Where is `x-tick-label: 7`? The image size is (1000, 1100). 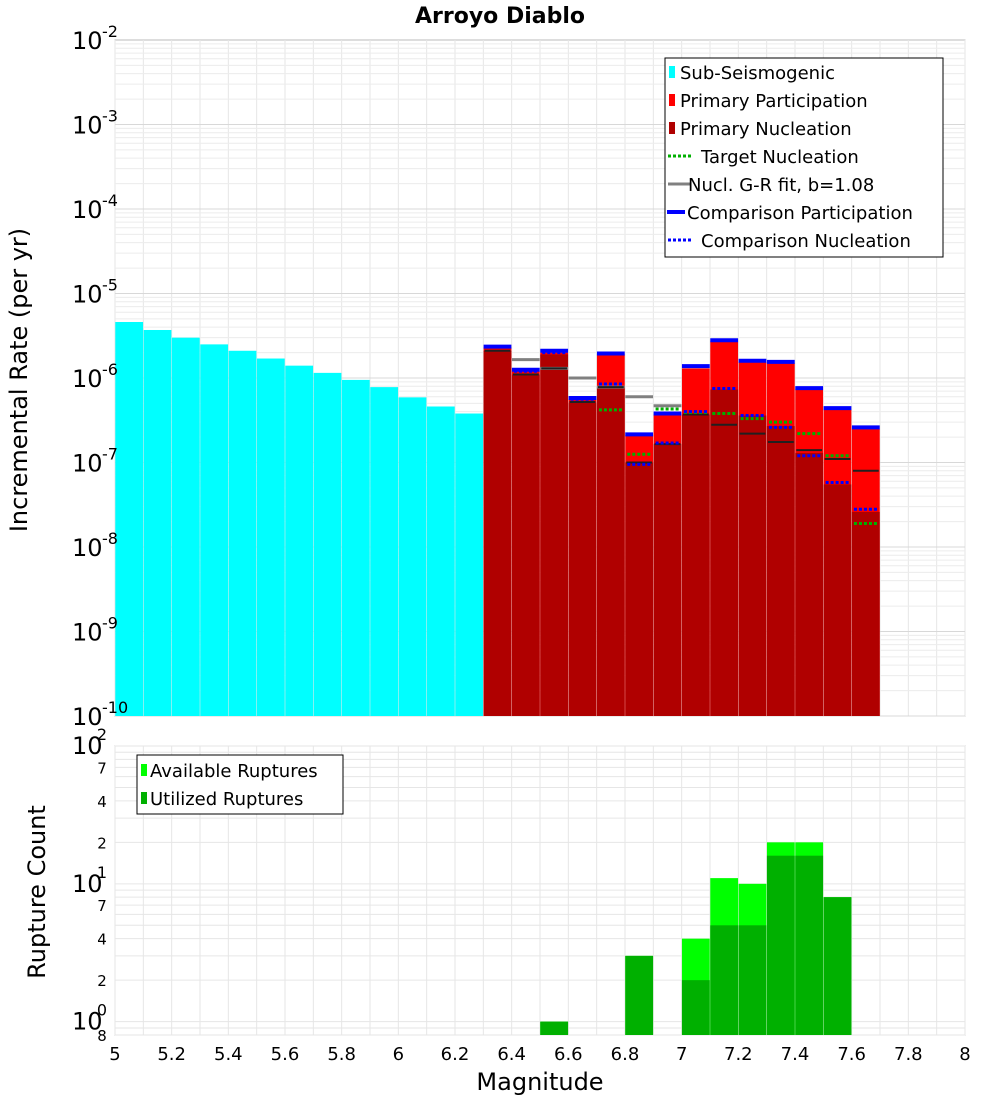
x-tick-label: 7 is located at coordinates (681, 1054).